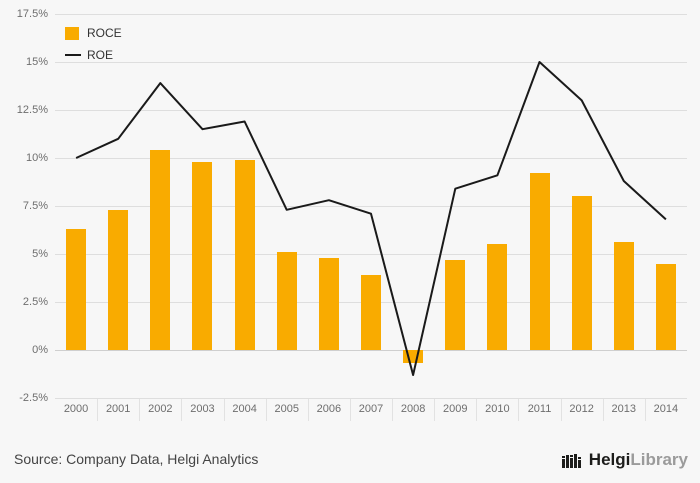 The height and width of the screenshot is (483, 700). What do you see at coordinates (371, 312) in the screenshot?
I see `roce-bar-2007` at bounding box center [371, 312].